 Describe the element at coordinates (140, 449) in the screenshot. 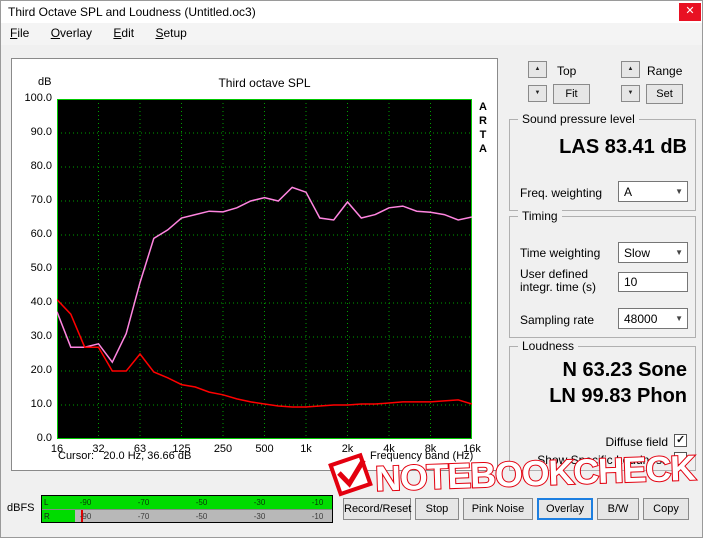

I see `x-tick-label: 63` at that location.